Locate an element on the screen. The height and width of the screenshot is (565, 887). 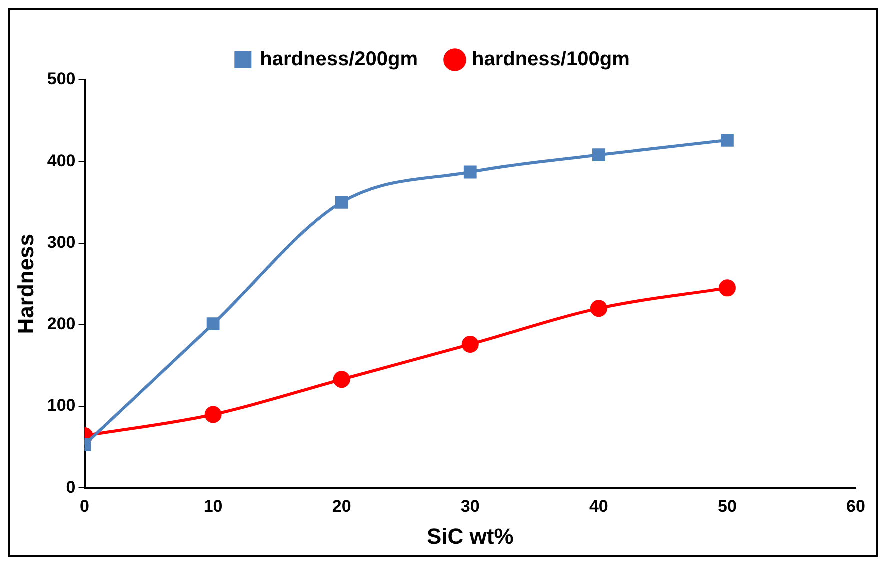
y-tick-label: 500 is located at coordinates (61, 79).